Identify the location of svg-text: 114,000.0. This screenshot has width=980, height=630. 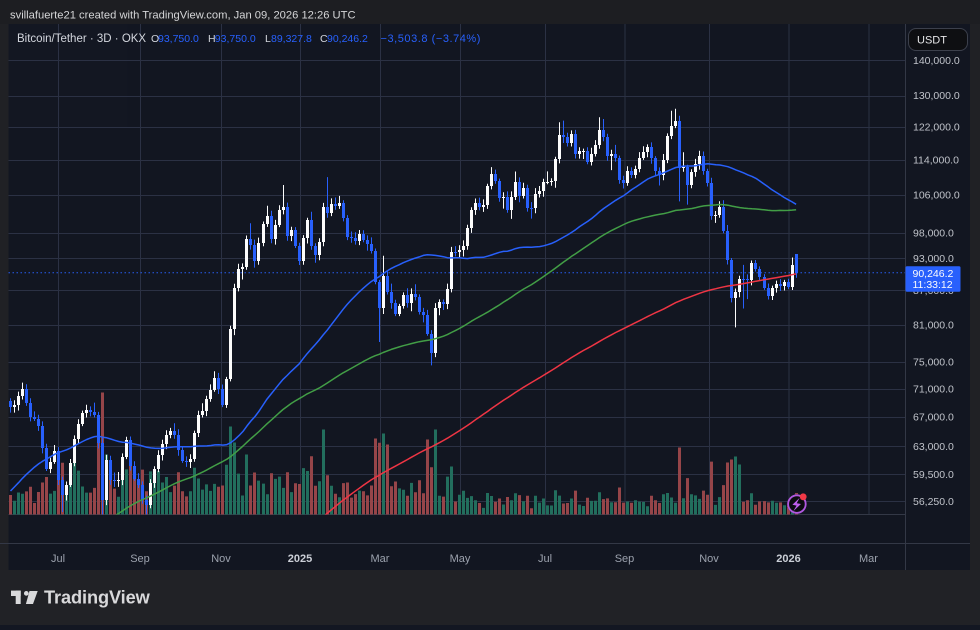
(936, 161).